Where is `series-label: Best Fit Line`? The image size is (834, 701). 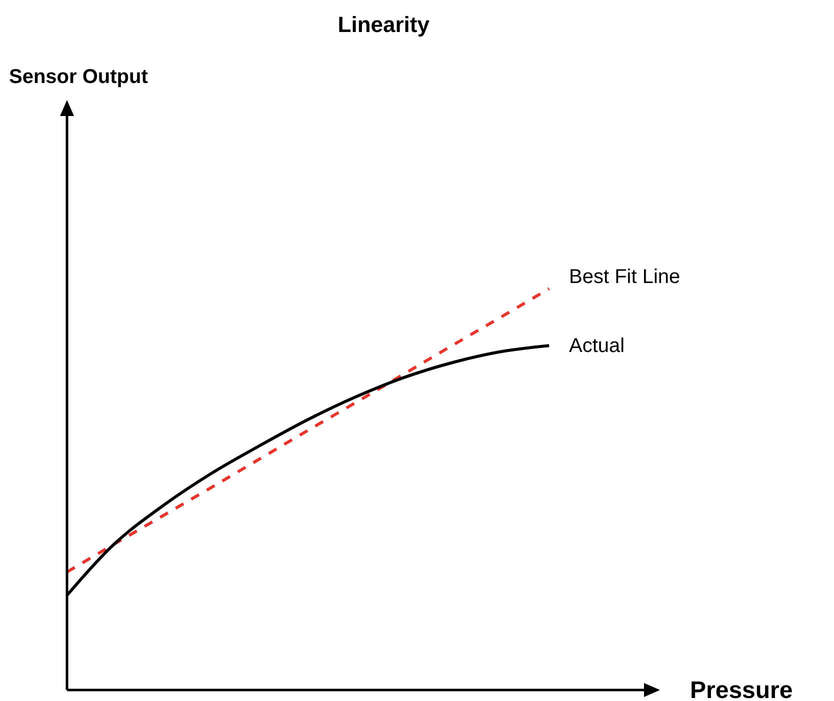
series-label: Best Fit Line is located at coordinates (624, 277).